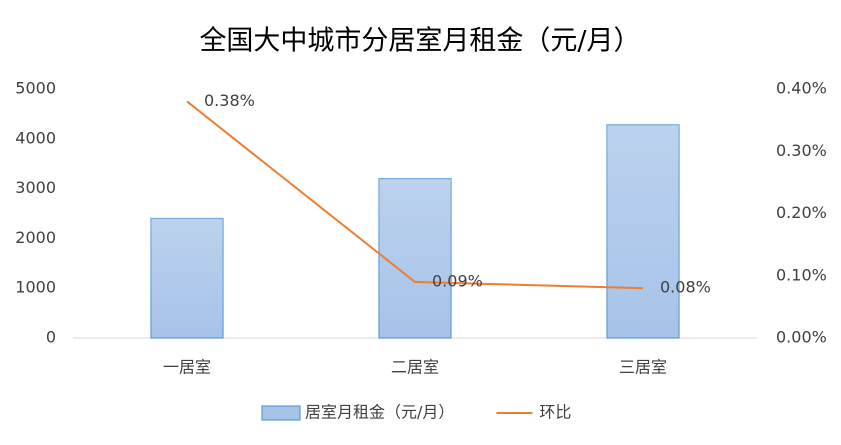 This screenshot has height=445, width=841. I want to click on y2-tick-label: 0.10%, so click(801, 274).